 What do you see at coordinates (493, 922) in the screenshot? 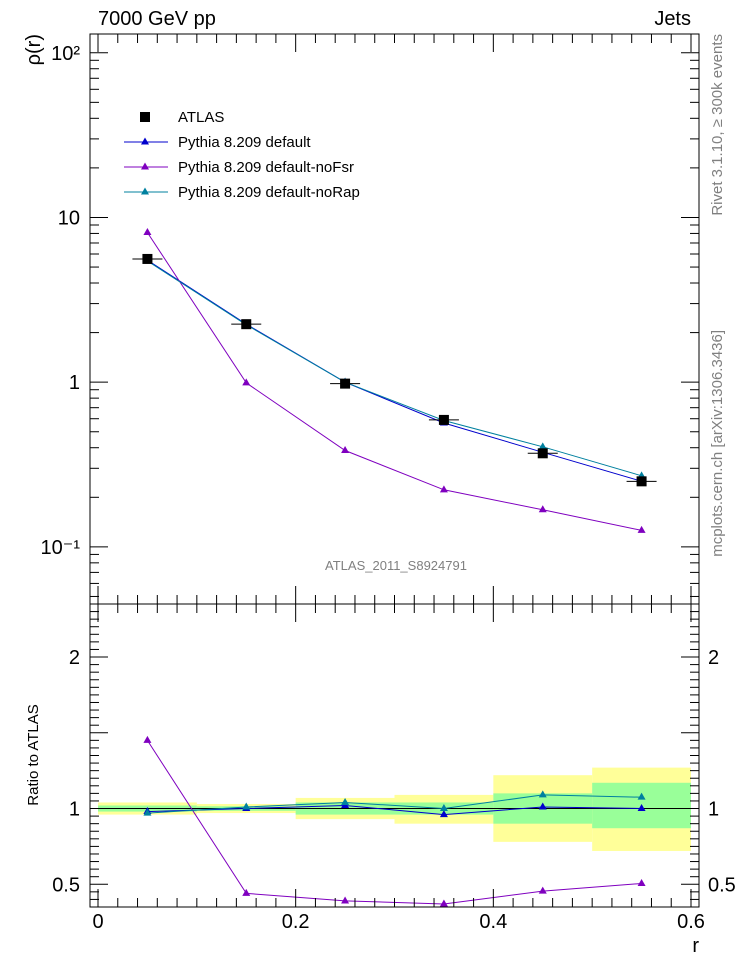
I see `x-tick-label: 0.4` at bounding box center [493, 922].